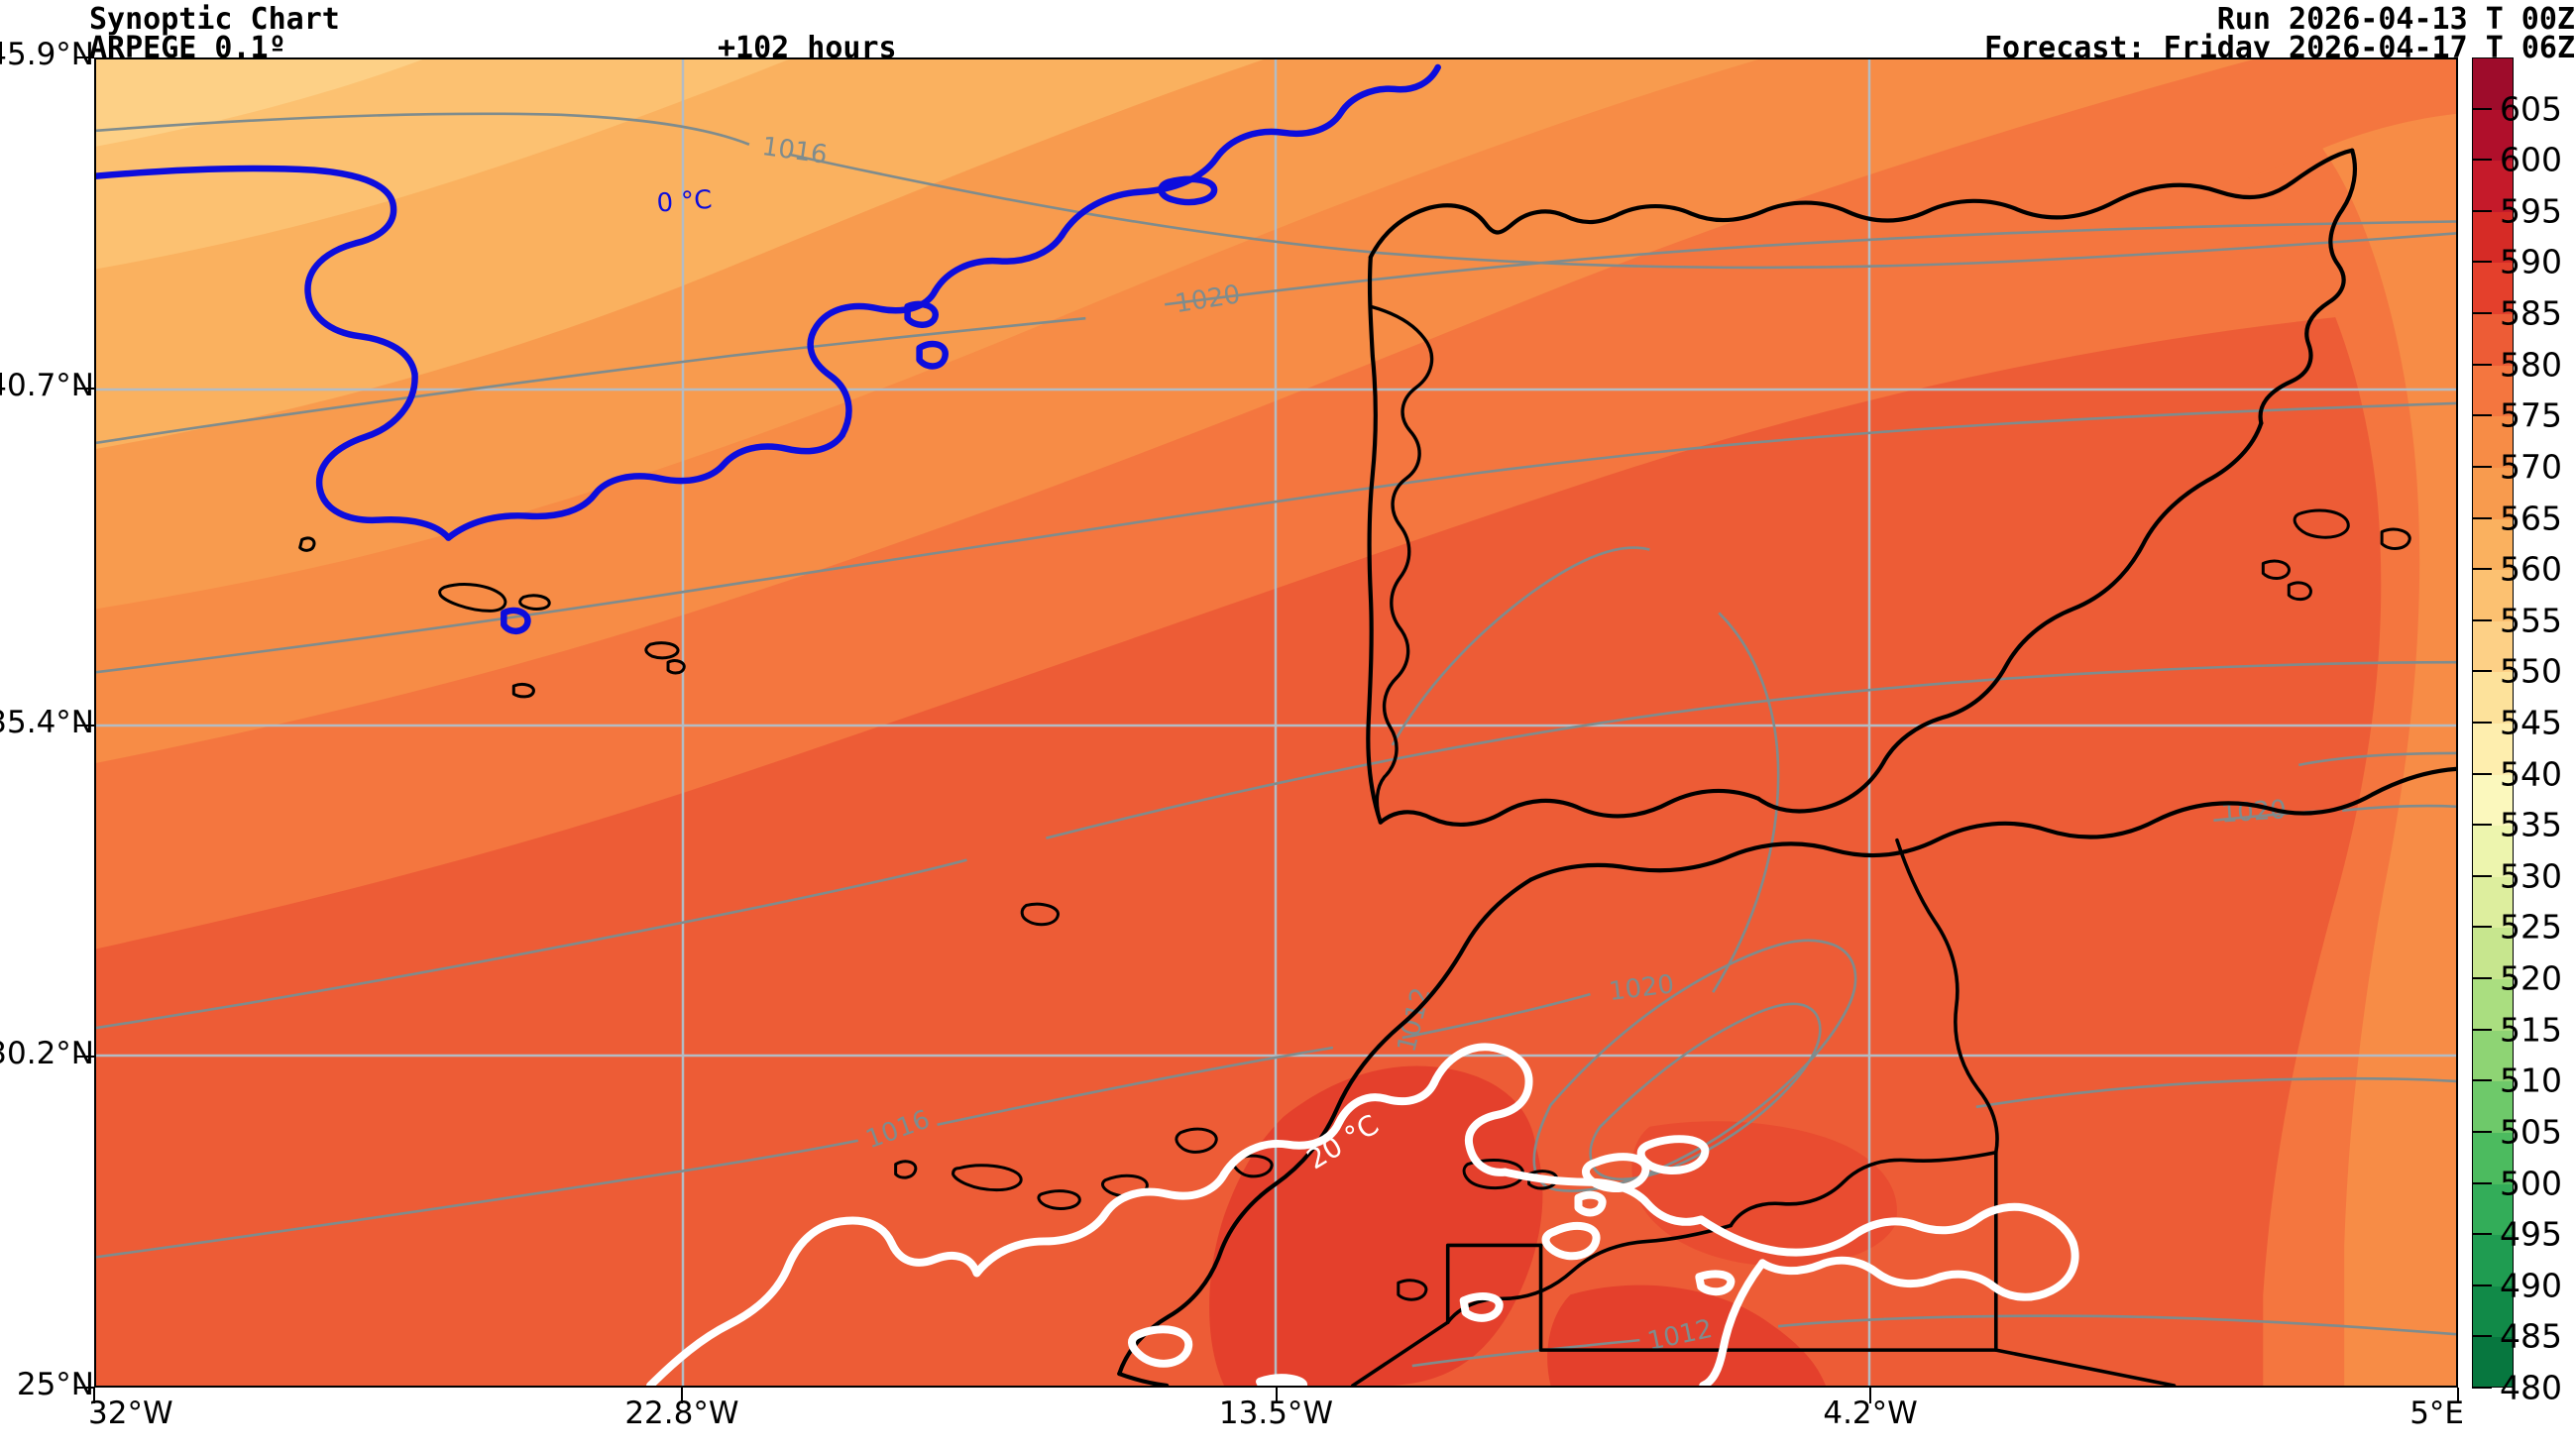  I want to click on x-axis-label: 32°W, so click(130, 1413).